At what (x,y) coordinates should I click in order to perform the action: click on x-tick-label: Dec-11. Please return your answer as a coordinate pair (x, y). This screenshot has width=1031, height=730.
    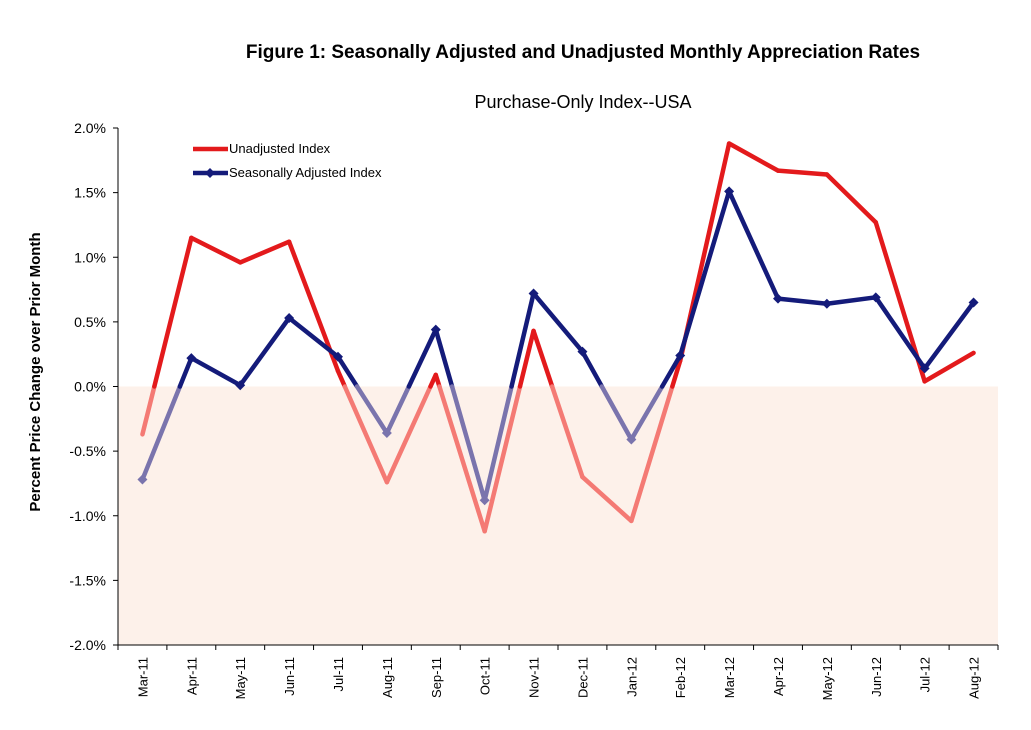
    Looking at the image, I should click on (582, 677).